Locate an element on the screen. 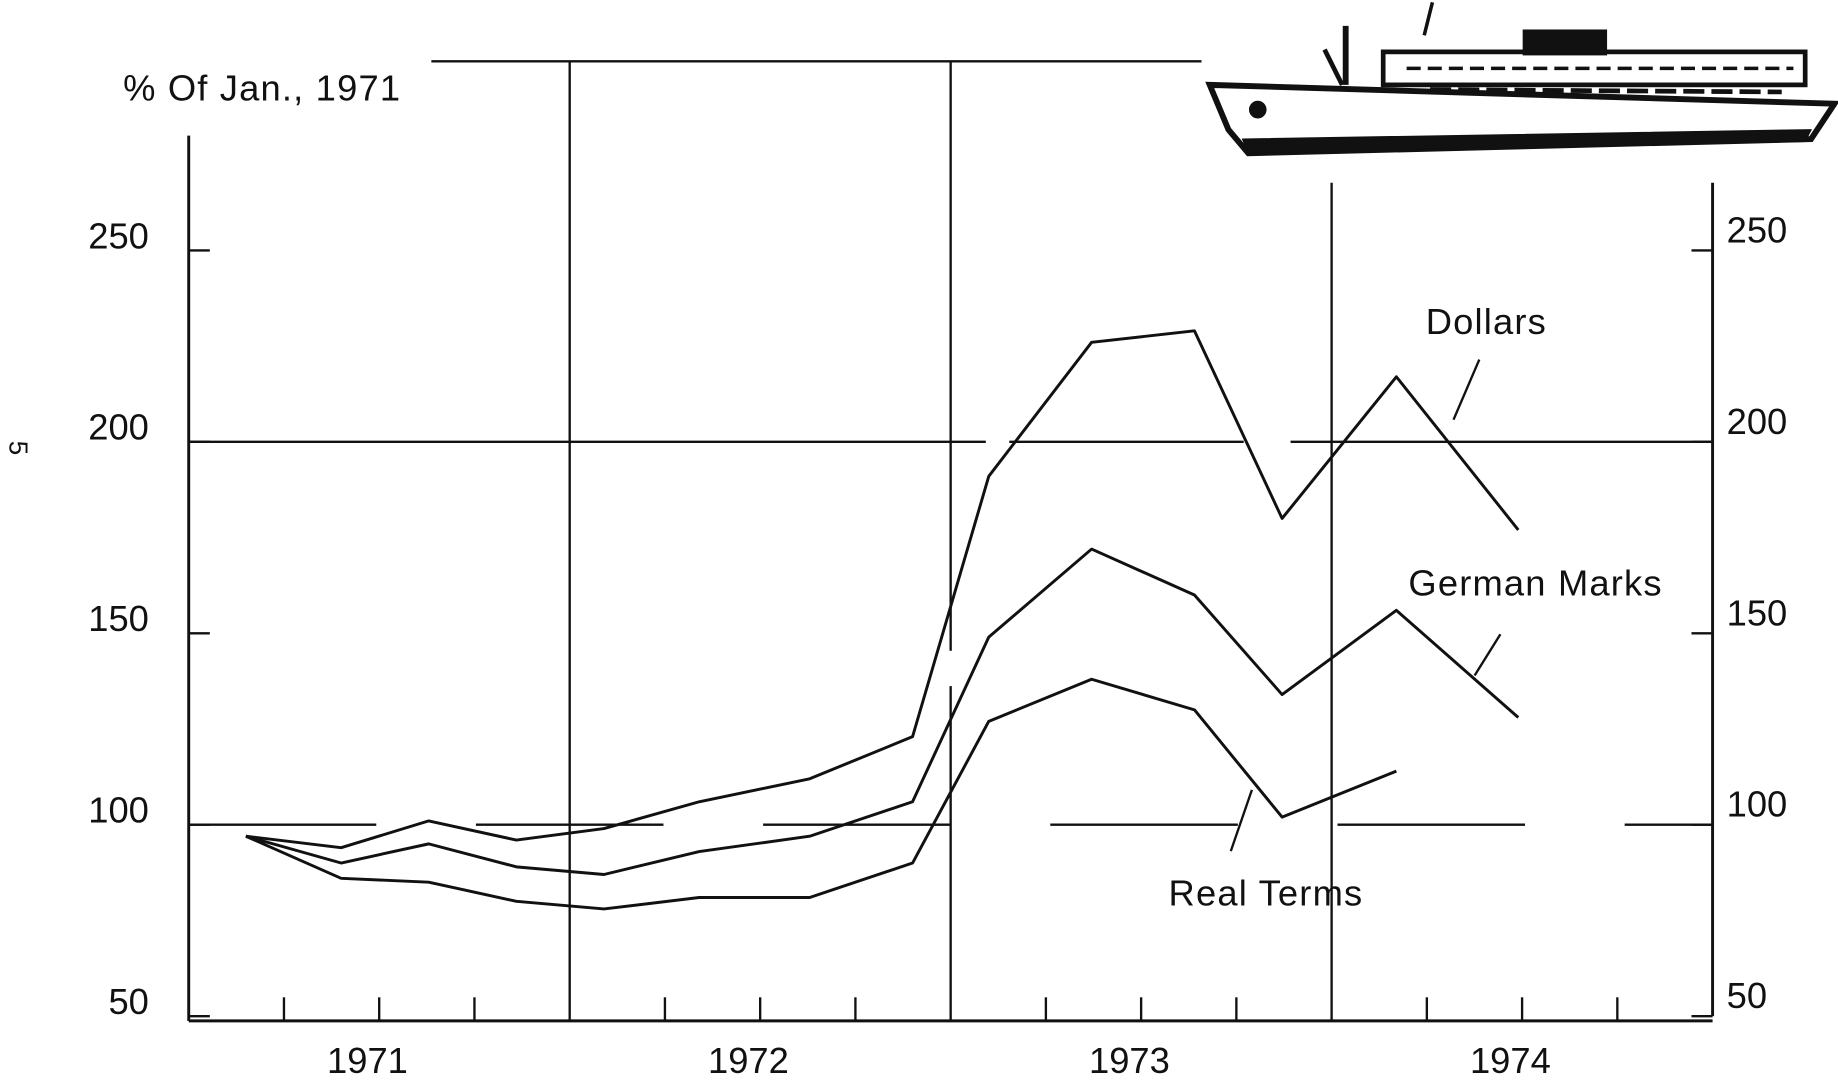  y2-tick-label: 250 is located at coordinates (1757, 229).